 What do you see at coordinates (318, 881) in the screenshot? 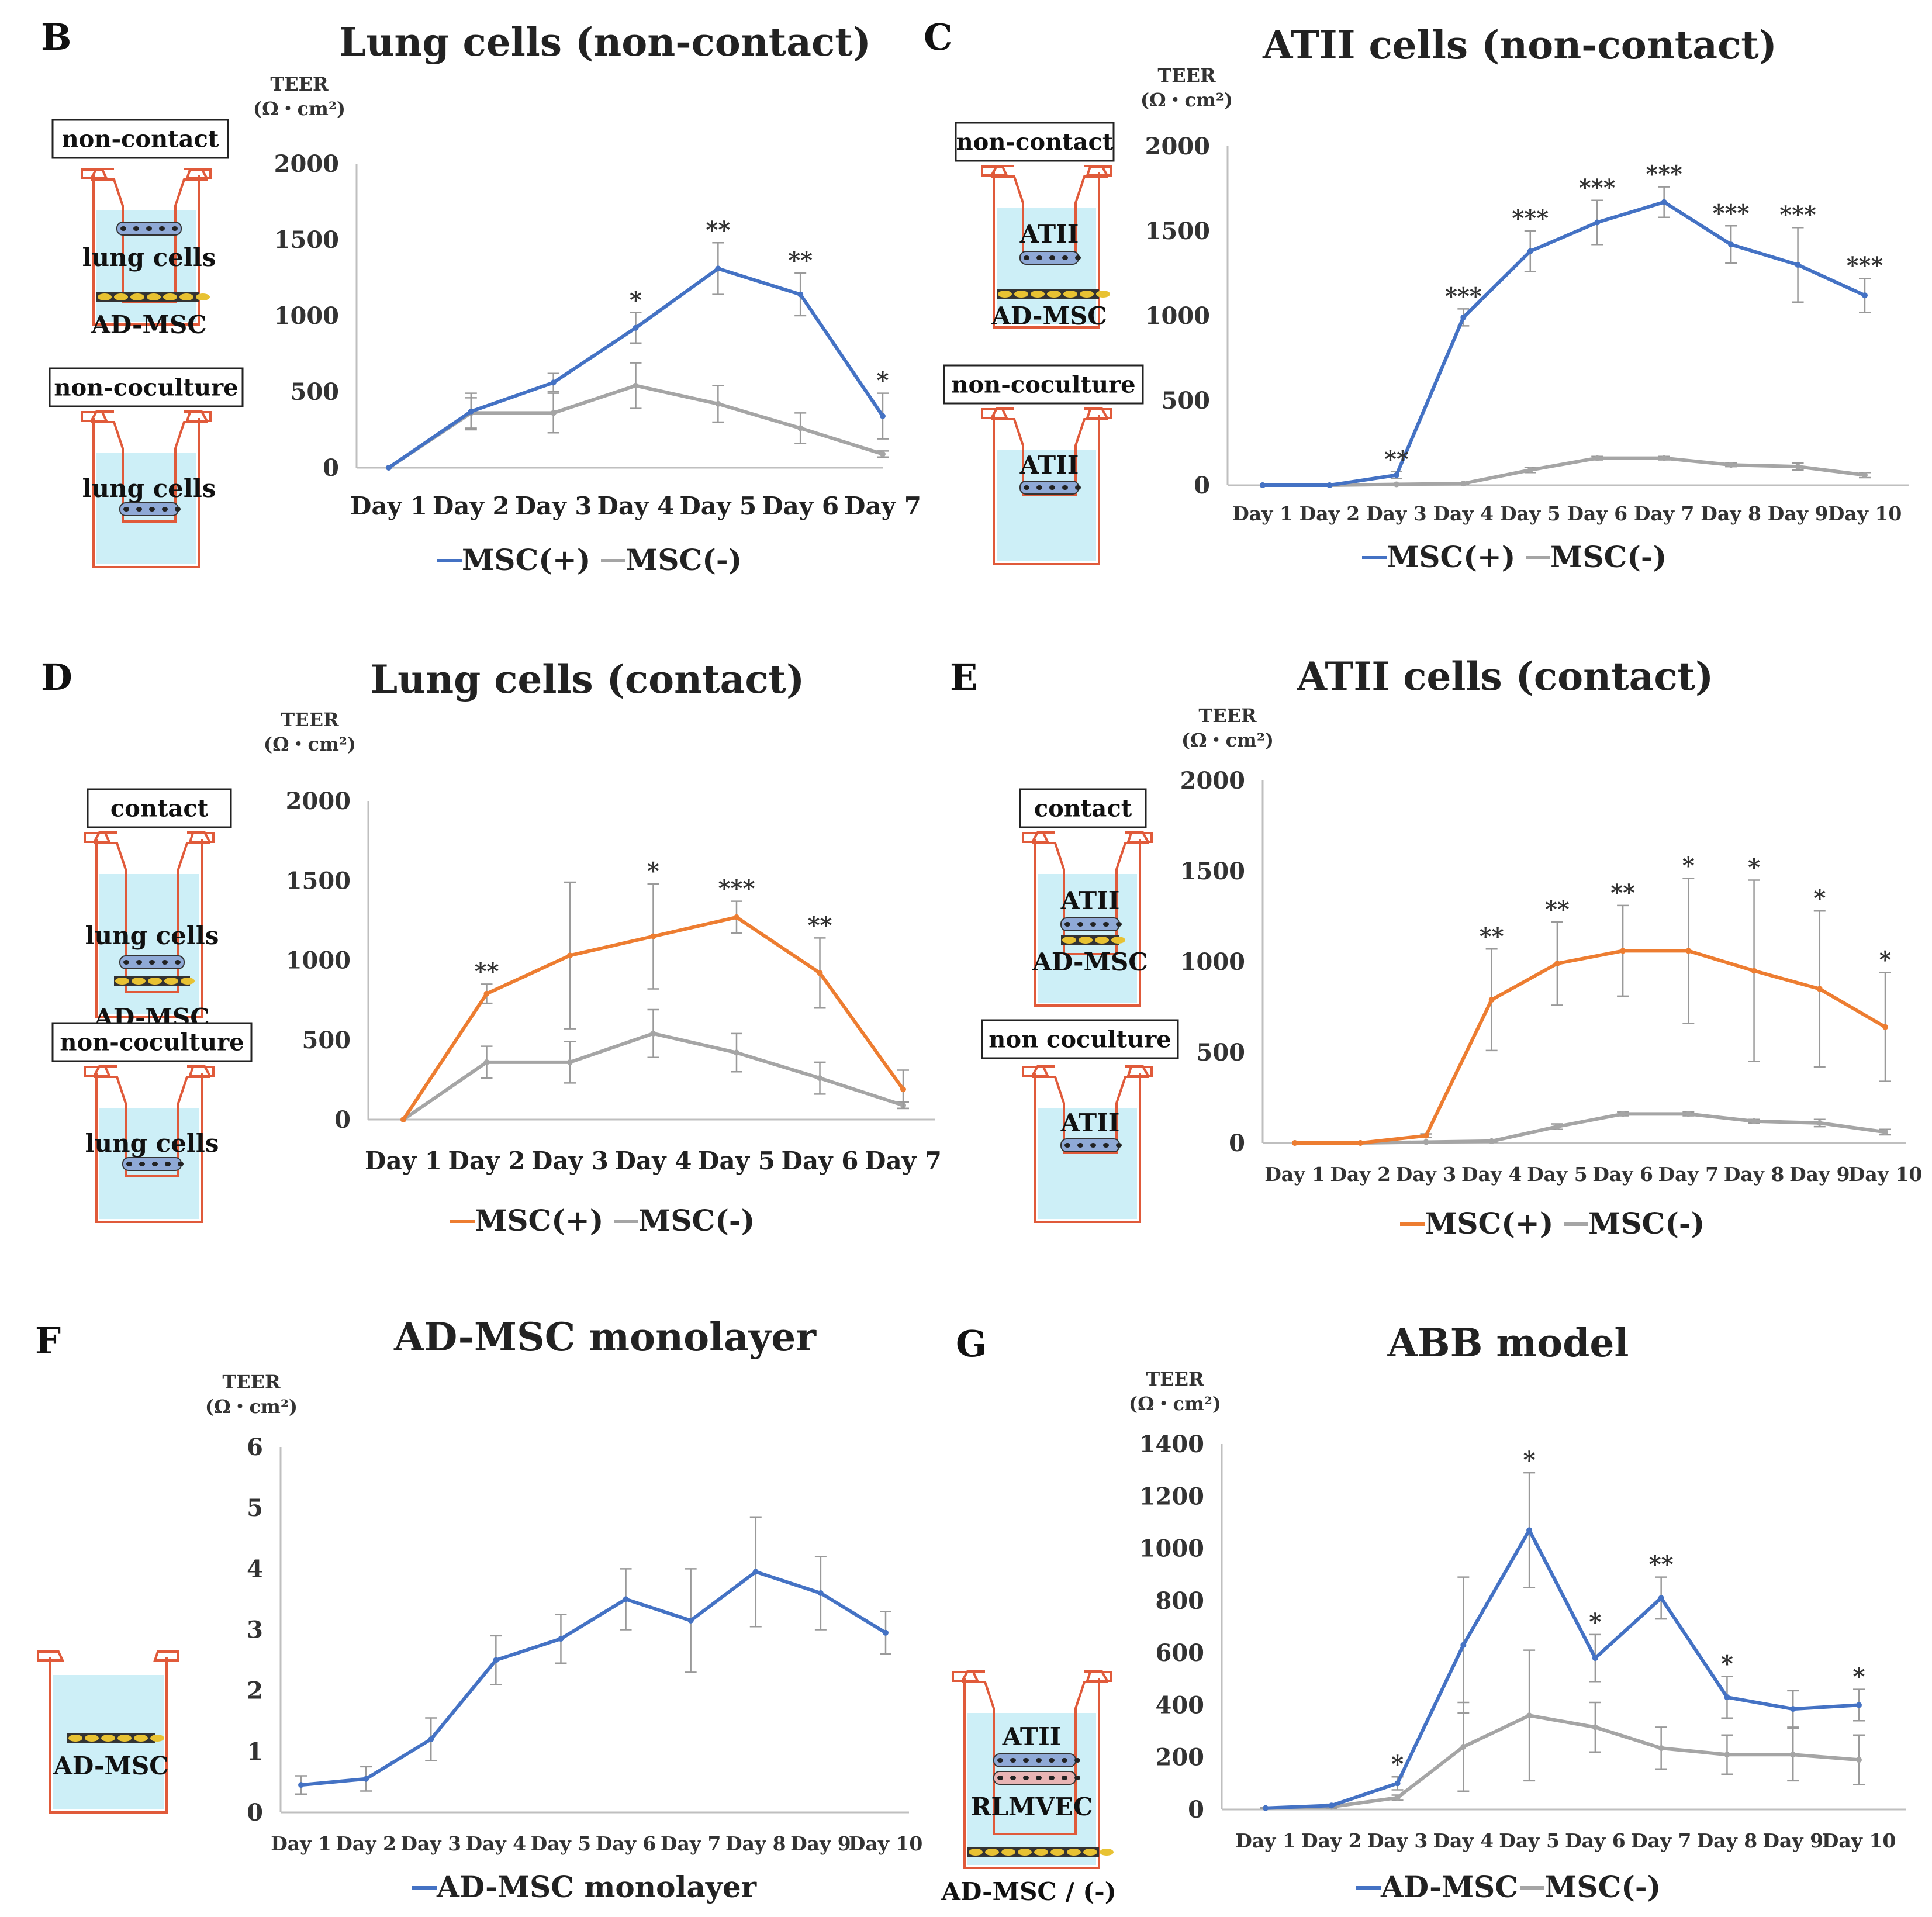
I see `y-tick-label: 1500` at bounding box center [318, 881].